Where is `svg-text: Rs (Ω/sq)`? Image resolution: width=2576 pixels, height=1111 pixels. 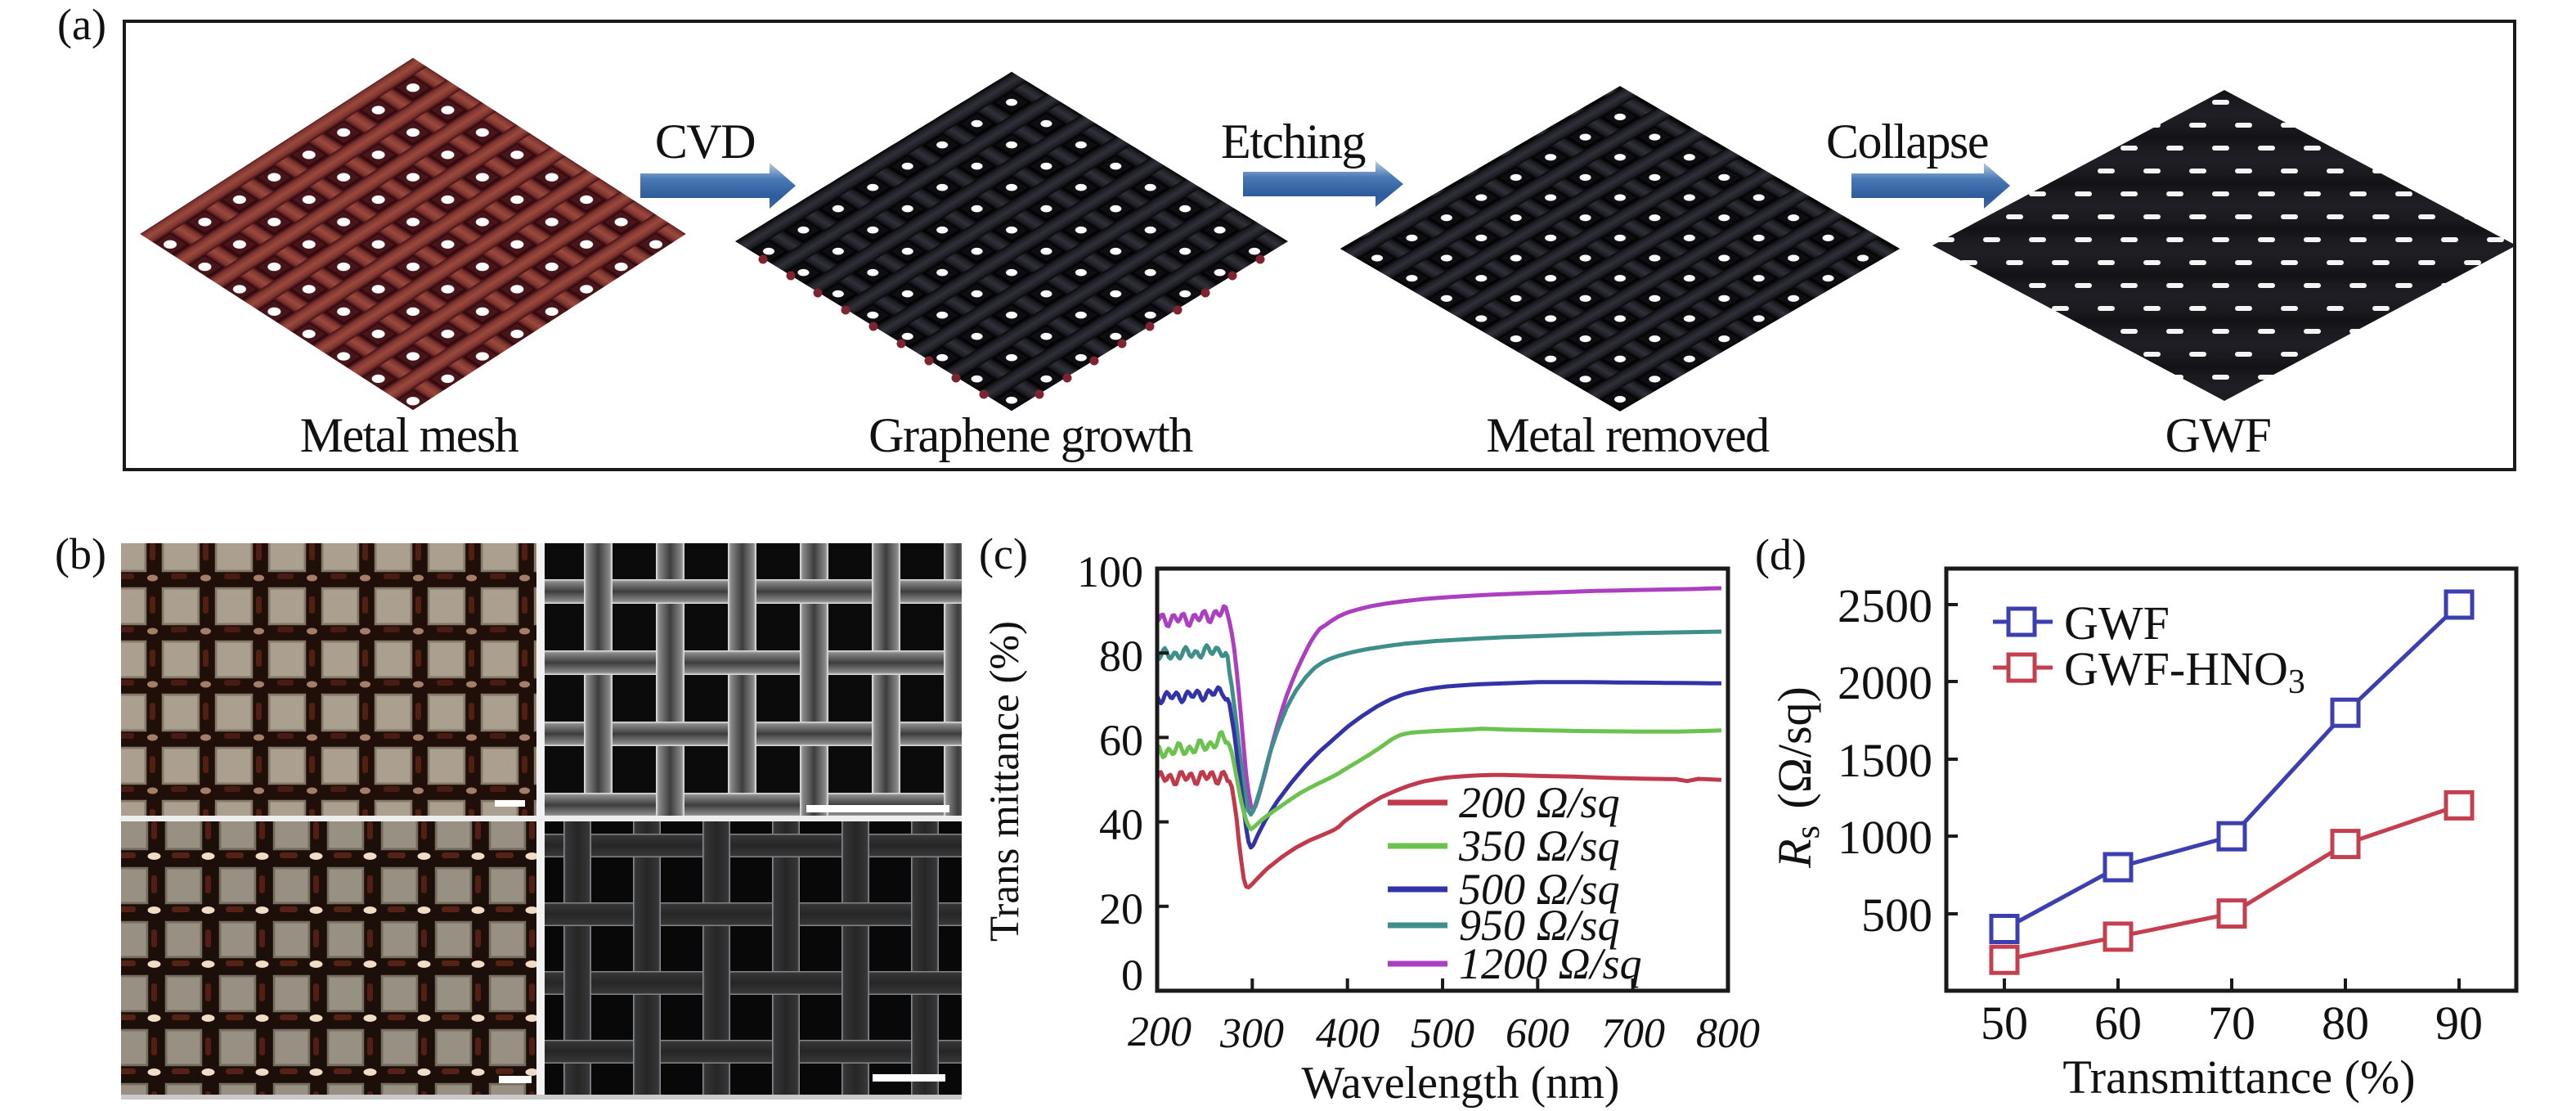
svg-text: Rs (Ω/sq) is located at coordinates (1798, 777).